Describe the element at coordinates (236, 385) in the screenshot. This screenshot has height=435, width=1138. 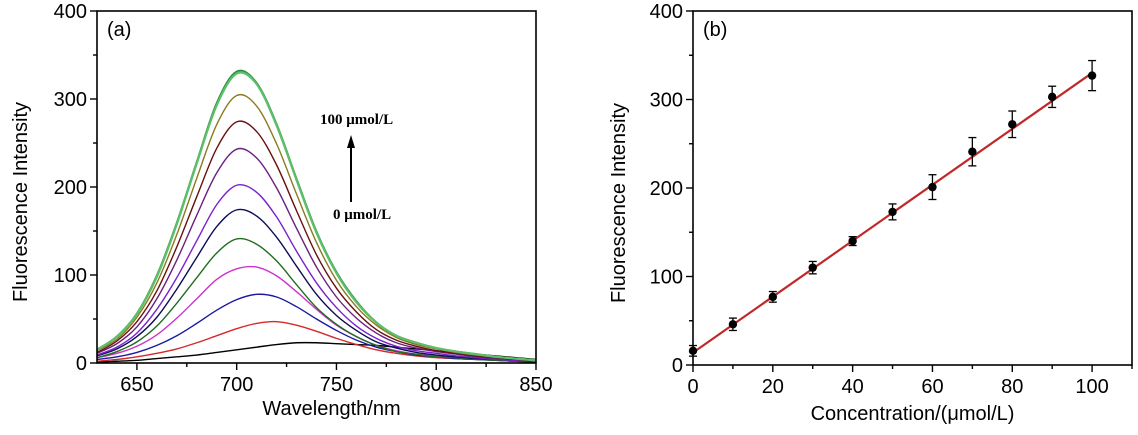
I see `x-tick-label: 700` at that location.